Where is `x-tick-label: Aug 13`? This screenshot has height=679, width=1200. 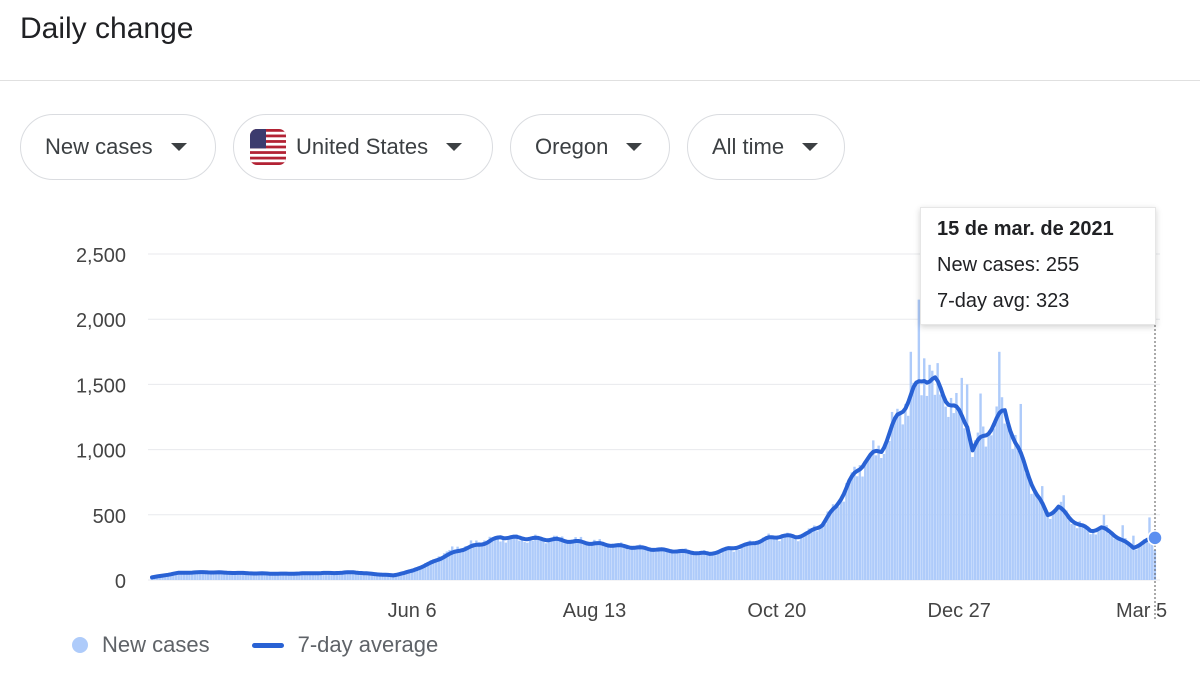
x-tick-label: Aug 13 is located at coordinates (594, 611).